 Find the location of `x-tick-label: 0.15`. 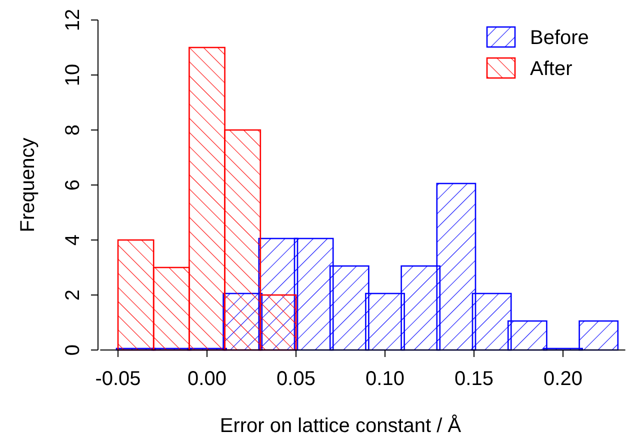

x-tick-label: 0.15 is located at coordinates (474, 379).